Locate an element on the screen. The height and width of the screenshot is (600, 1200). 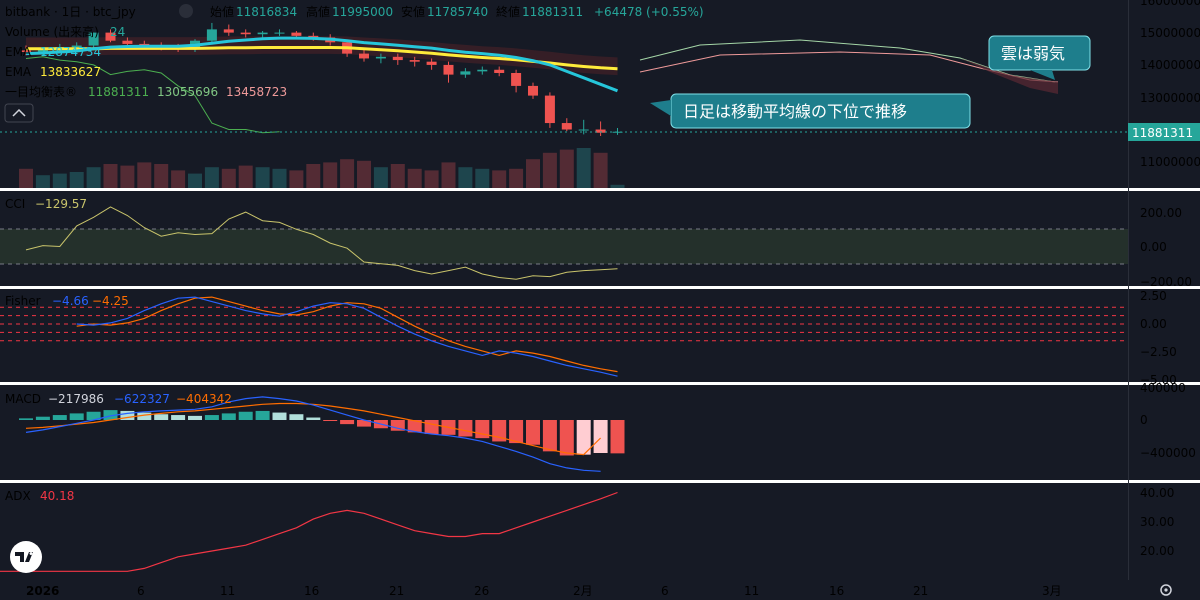
ichimoku-label: 一目均衡表® is located at coordinates (41, 92).